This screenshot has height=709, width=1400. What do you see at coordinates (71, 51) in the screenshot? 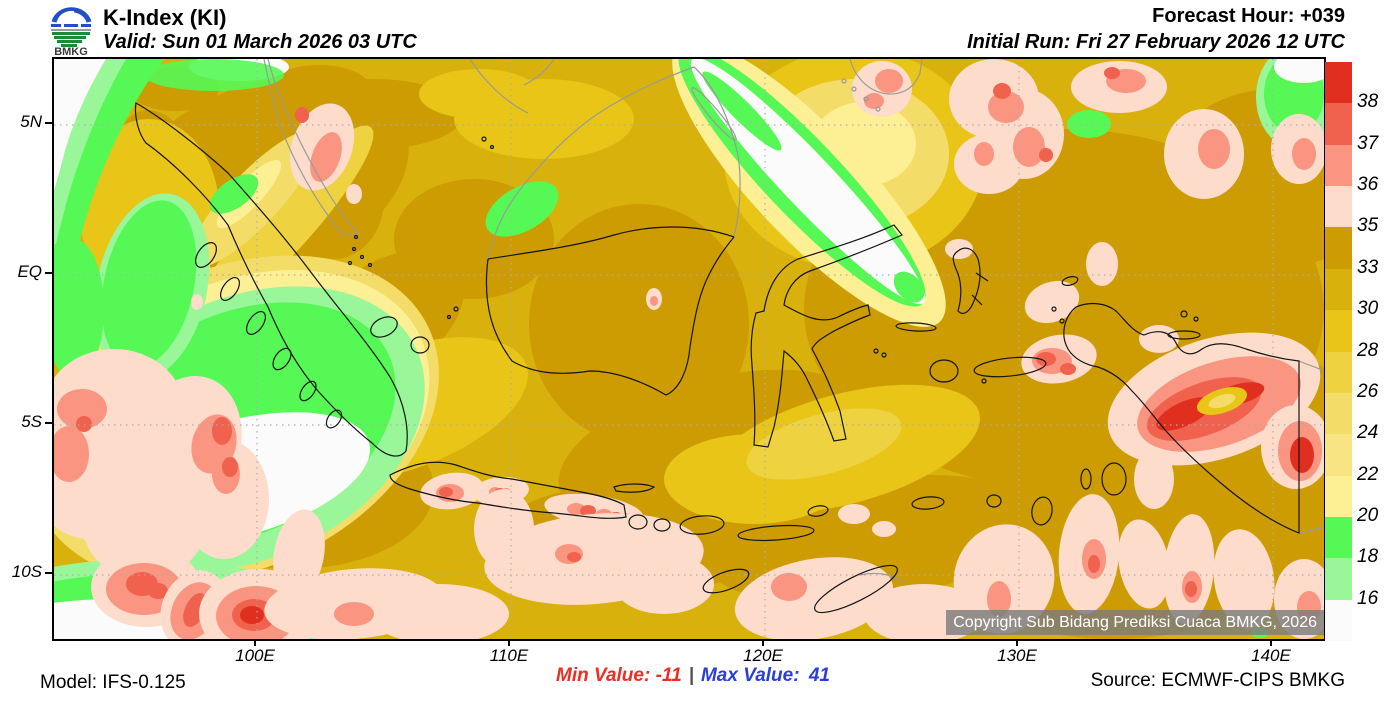
I see `bmkg-logo-text: BMKG` at bounding box center [71, 51].